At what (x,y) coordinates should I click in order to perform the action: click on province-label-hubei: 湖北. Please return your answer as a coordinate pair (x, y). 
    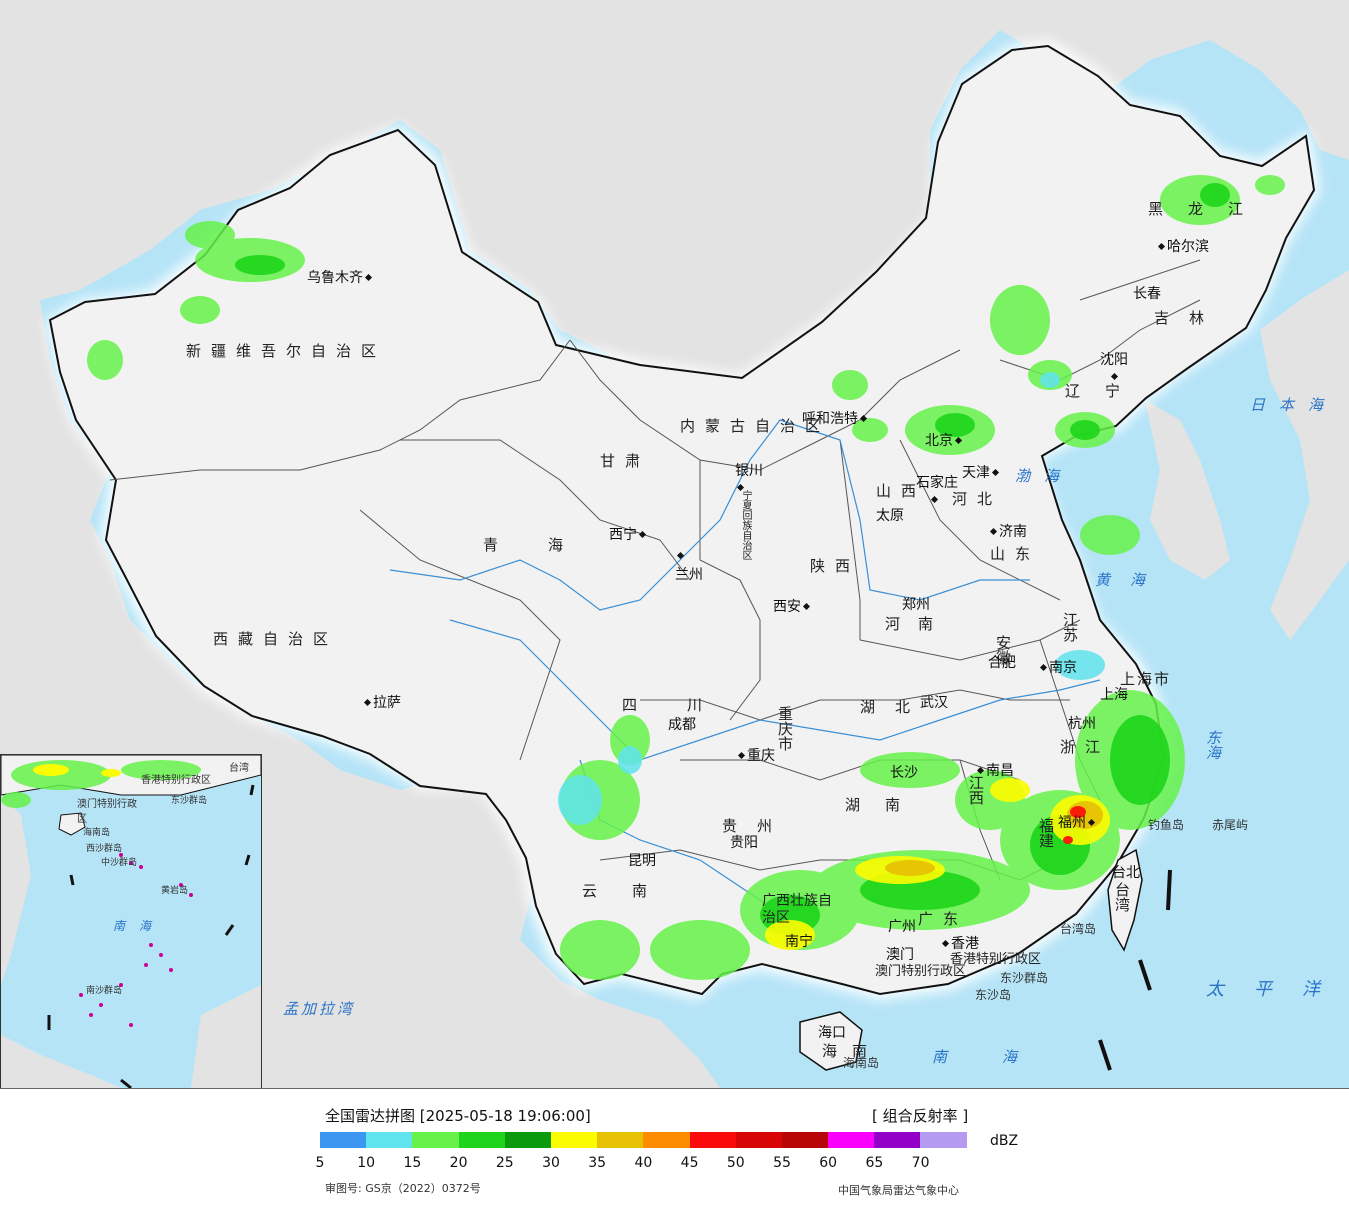
    Looking at the image, I should click on (895, 707).